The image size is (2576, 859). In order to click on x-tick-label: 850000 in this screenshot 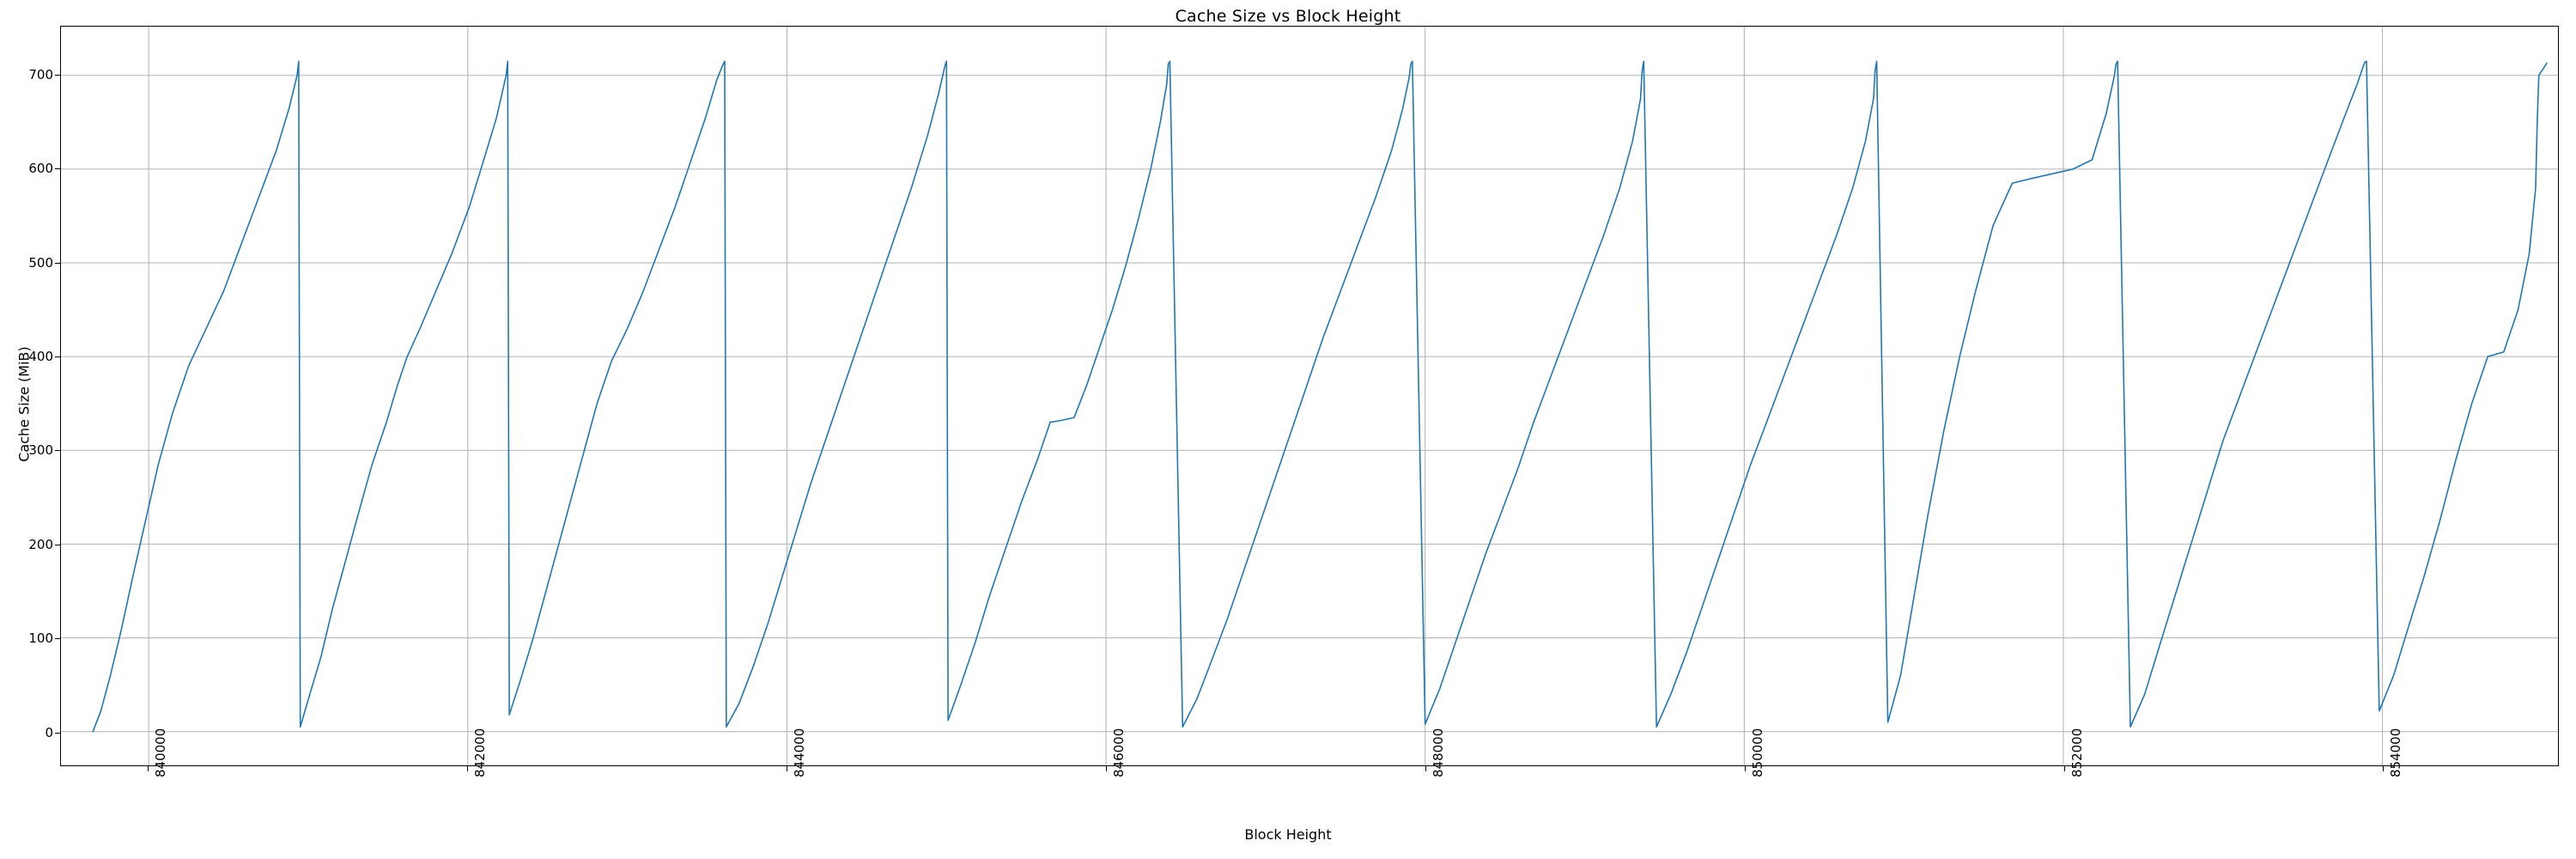, I will do `click(1757, 753)`.